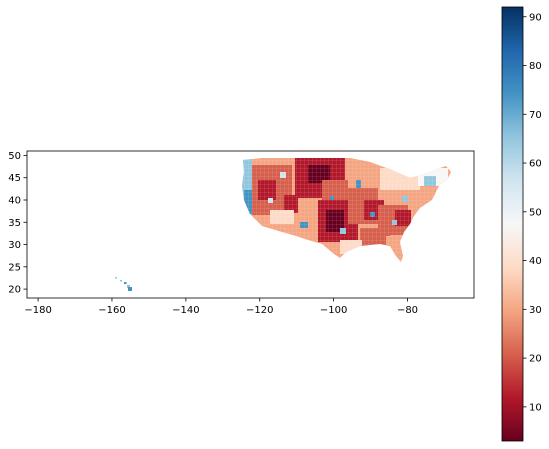 Image resolution: width=549 pixels, height=449 pixels. What do you see at coordinates (535, 212) in the screenshot?
I see `colorbar-tick-label: 50` at bounding box center [535, 212].